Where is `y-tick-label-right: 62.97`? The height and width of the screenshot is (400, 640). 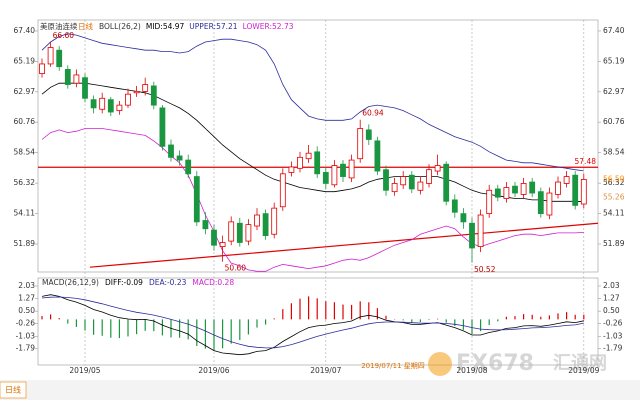 y-tick-label-right: 62.97 is located at coordinates (614, 91).